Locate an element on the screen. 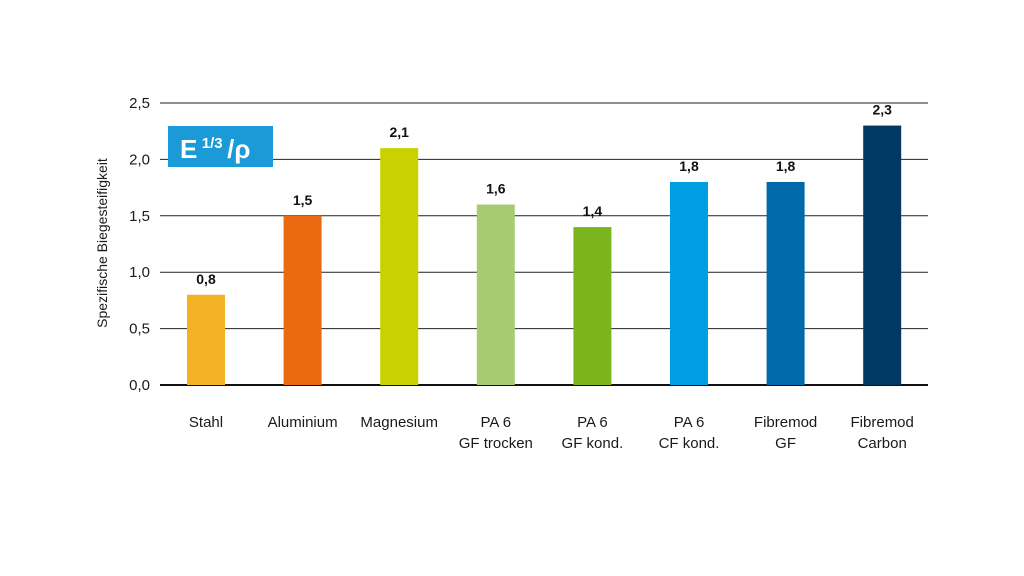 The image size is (1024, 576). category-label: GF kond. is located at coordinates (593, 443).